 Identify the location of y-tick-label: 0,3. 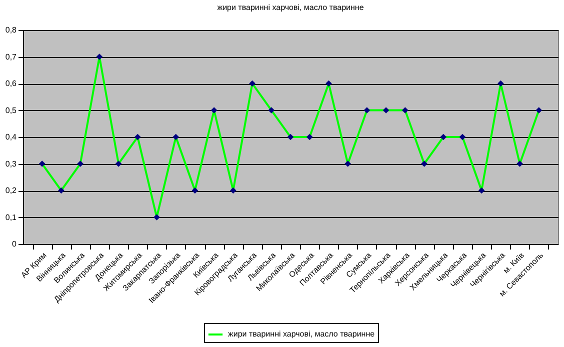
(11, 163).